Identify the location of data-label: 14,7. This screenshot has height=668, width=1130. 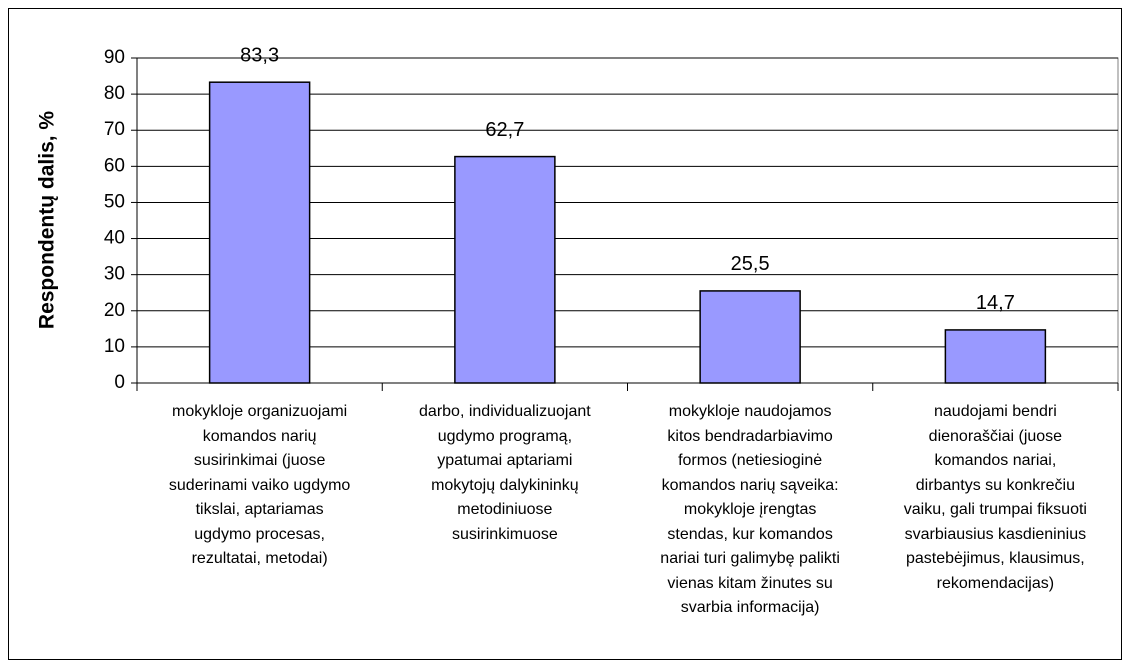
(995, 303).